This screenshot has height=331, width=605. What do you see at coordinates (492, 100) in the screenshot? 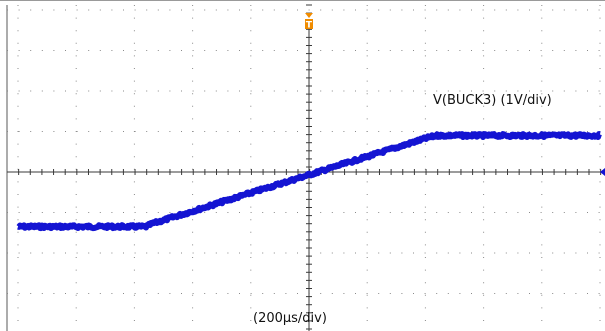
I see `trace-label: V(BUCK3) (1V/div)` at bounding box center [492, 100].